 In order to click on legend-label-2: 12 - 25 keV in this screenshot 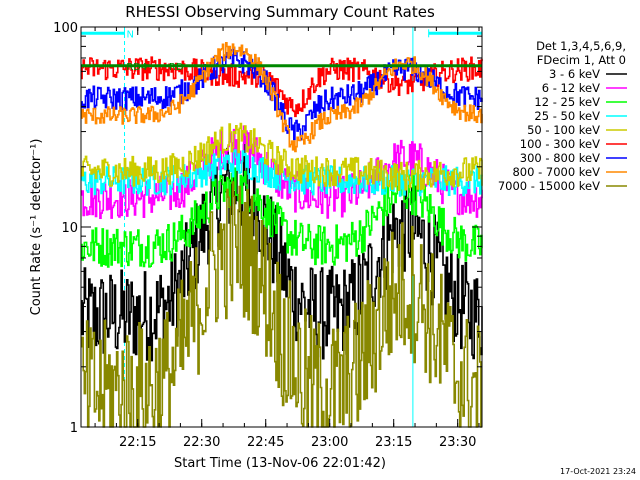, I will do `click(567, 102)`.